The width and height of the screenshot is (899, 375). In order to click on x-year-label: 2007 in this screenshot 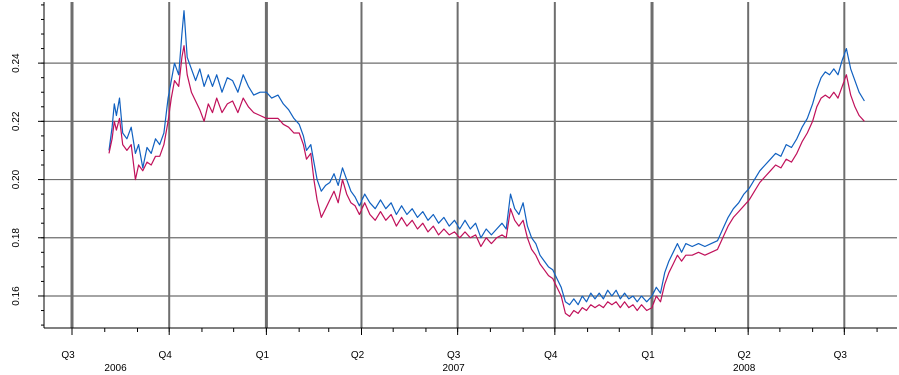, I will do `click(454, 368)`.